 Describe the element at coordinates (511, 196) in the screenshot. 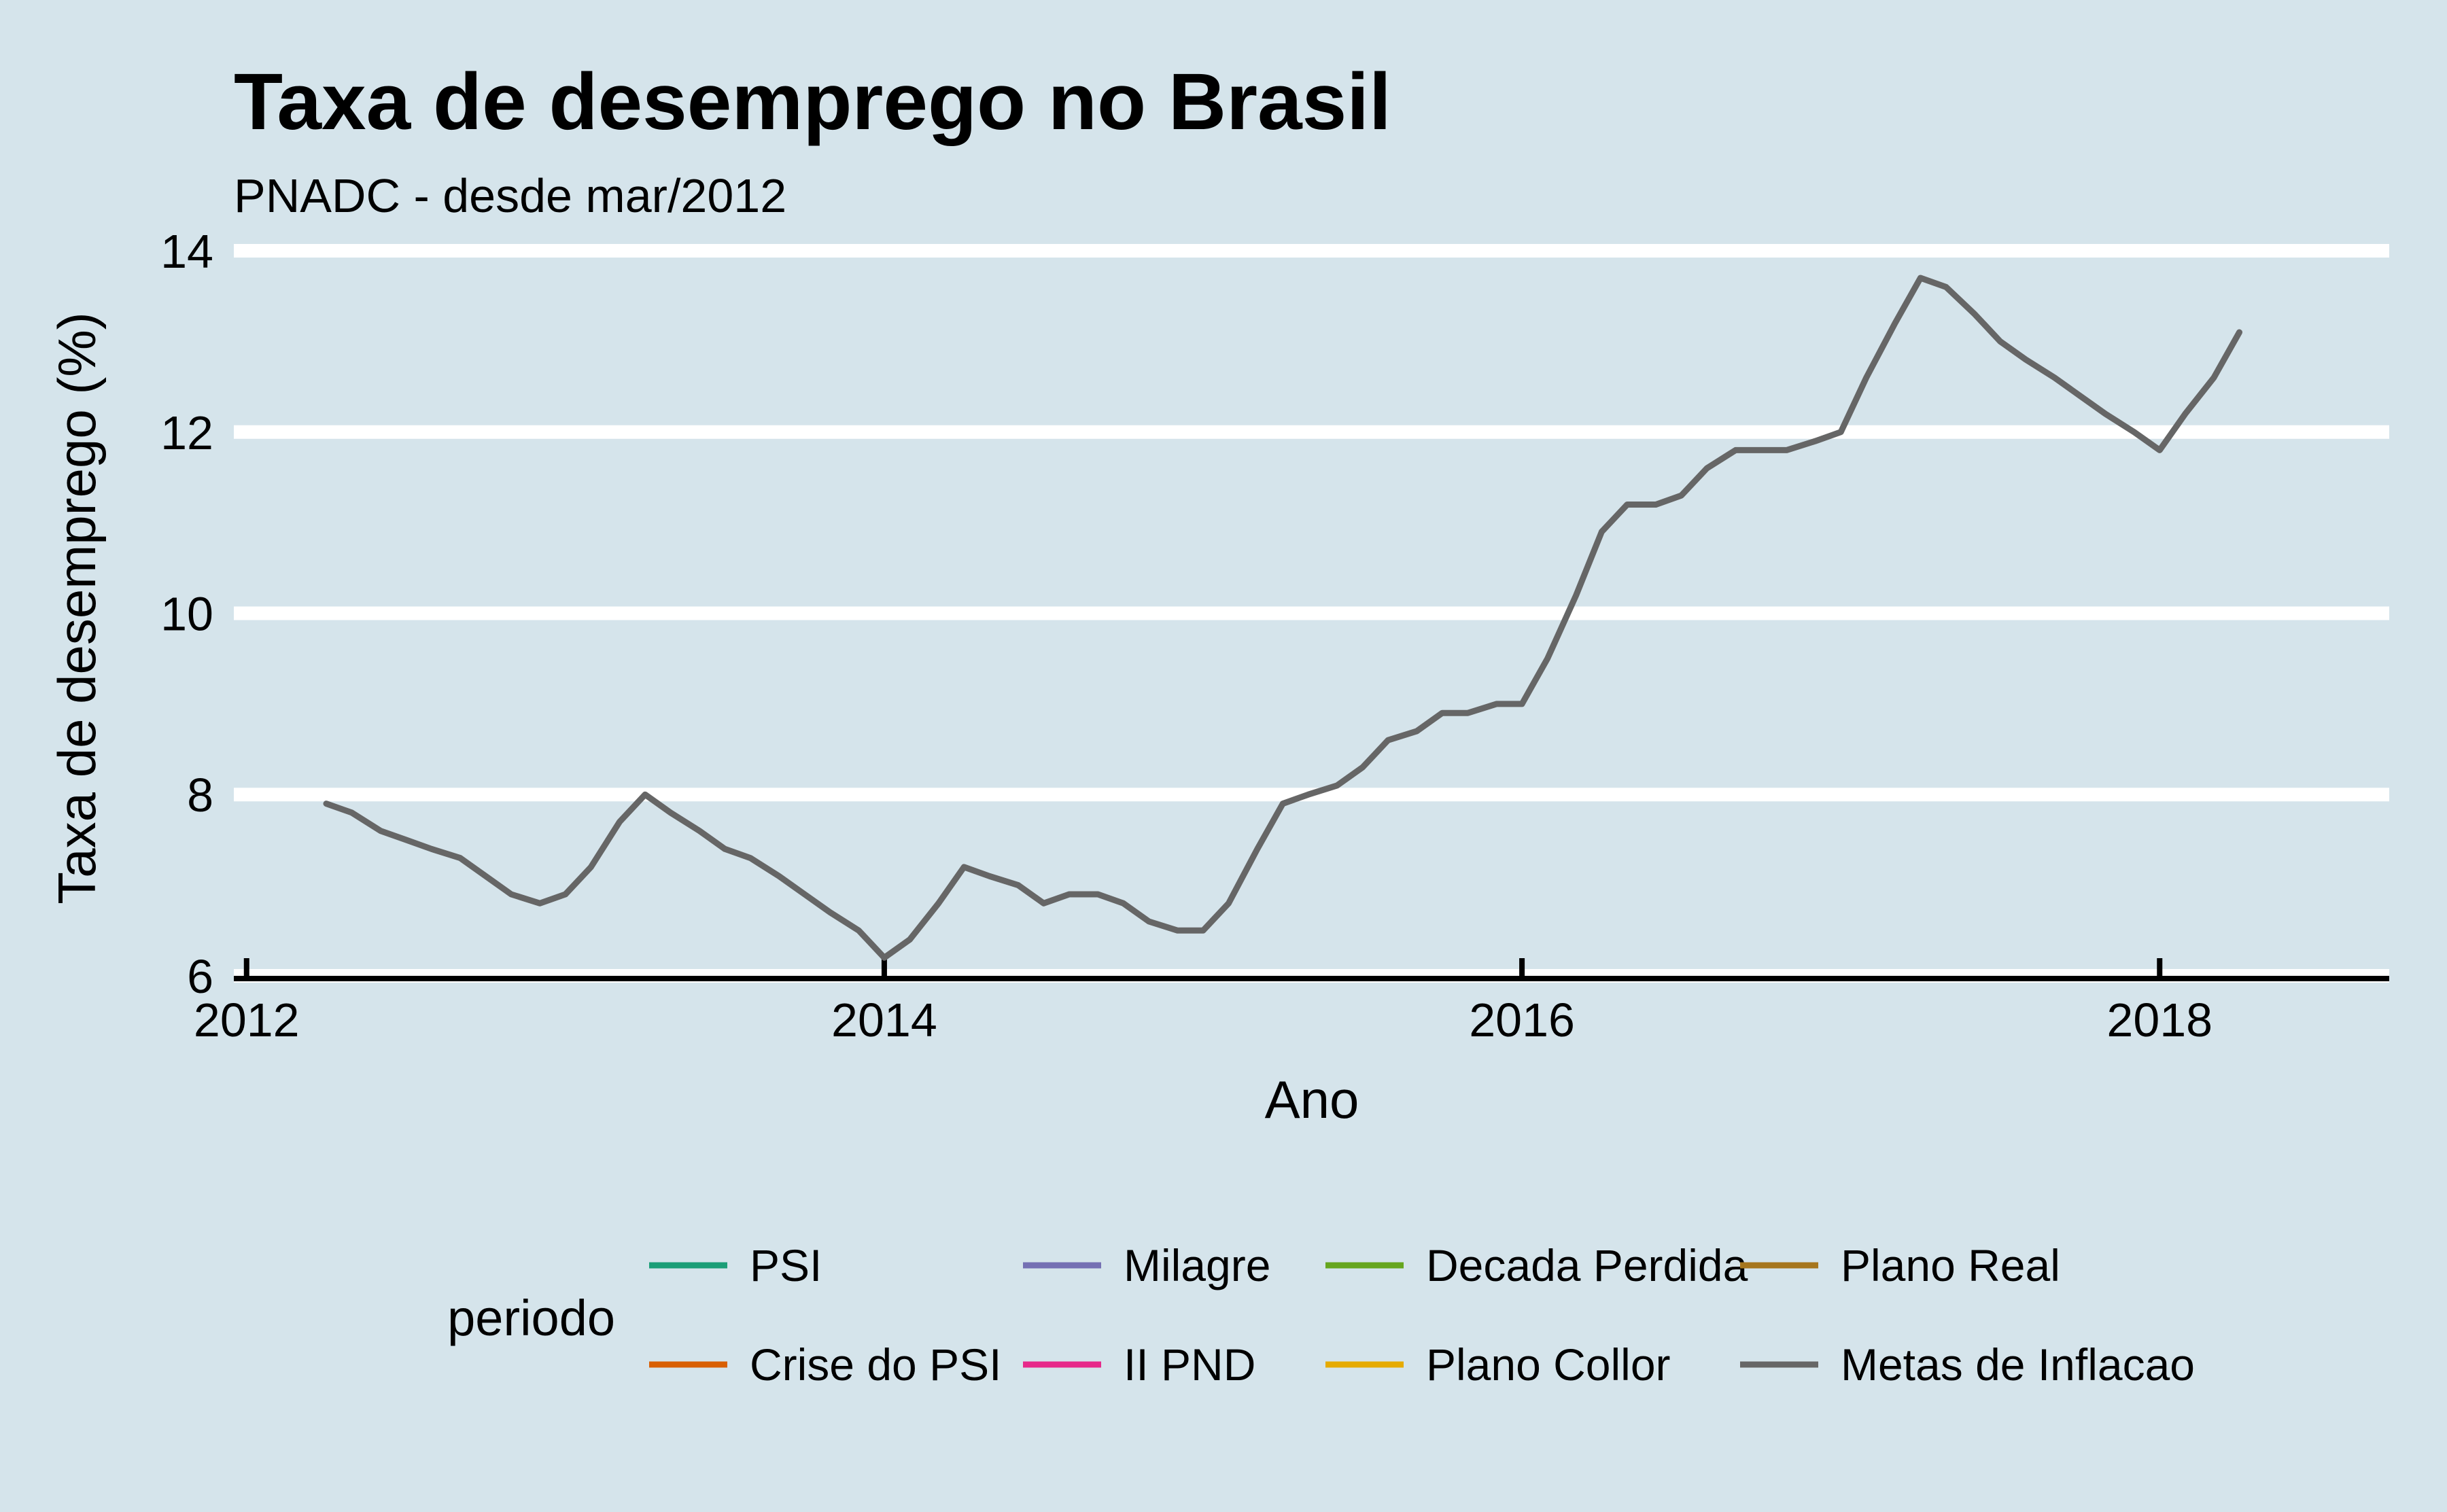

I see `chart-subtitle: PNADC - desde mar/2012` at that location.